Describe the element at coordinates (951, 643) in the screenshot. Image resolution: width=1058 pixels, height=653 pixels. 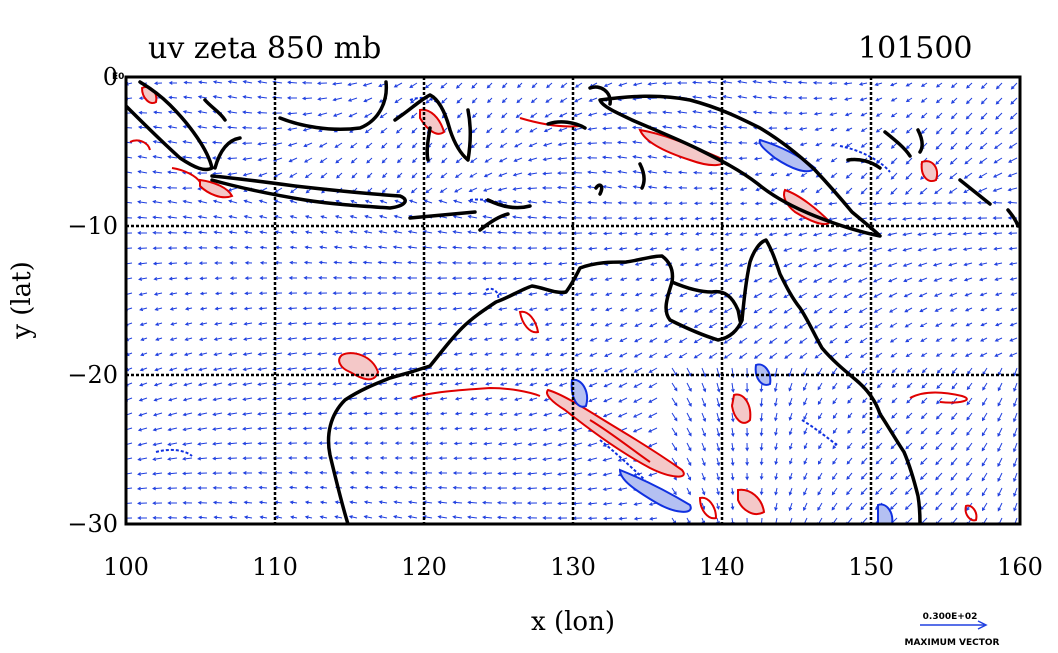
I see `vector-legend-caption: MAXIMUM VECTOR` at that location.